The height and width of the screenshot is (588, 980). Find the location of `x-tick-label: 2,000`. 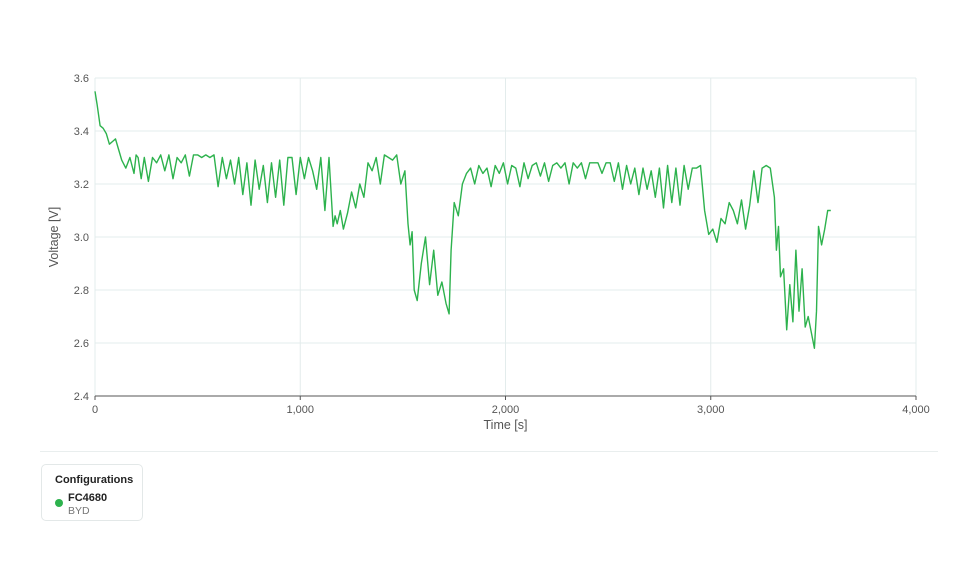

x-tick-label: 2,000 is located at coordinates (506, 410).